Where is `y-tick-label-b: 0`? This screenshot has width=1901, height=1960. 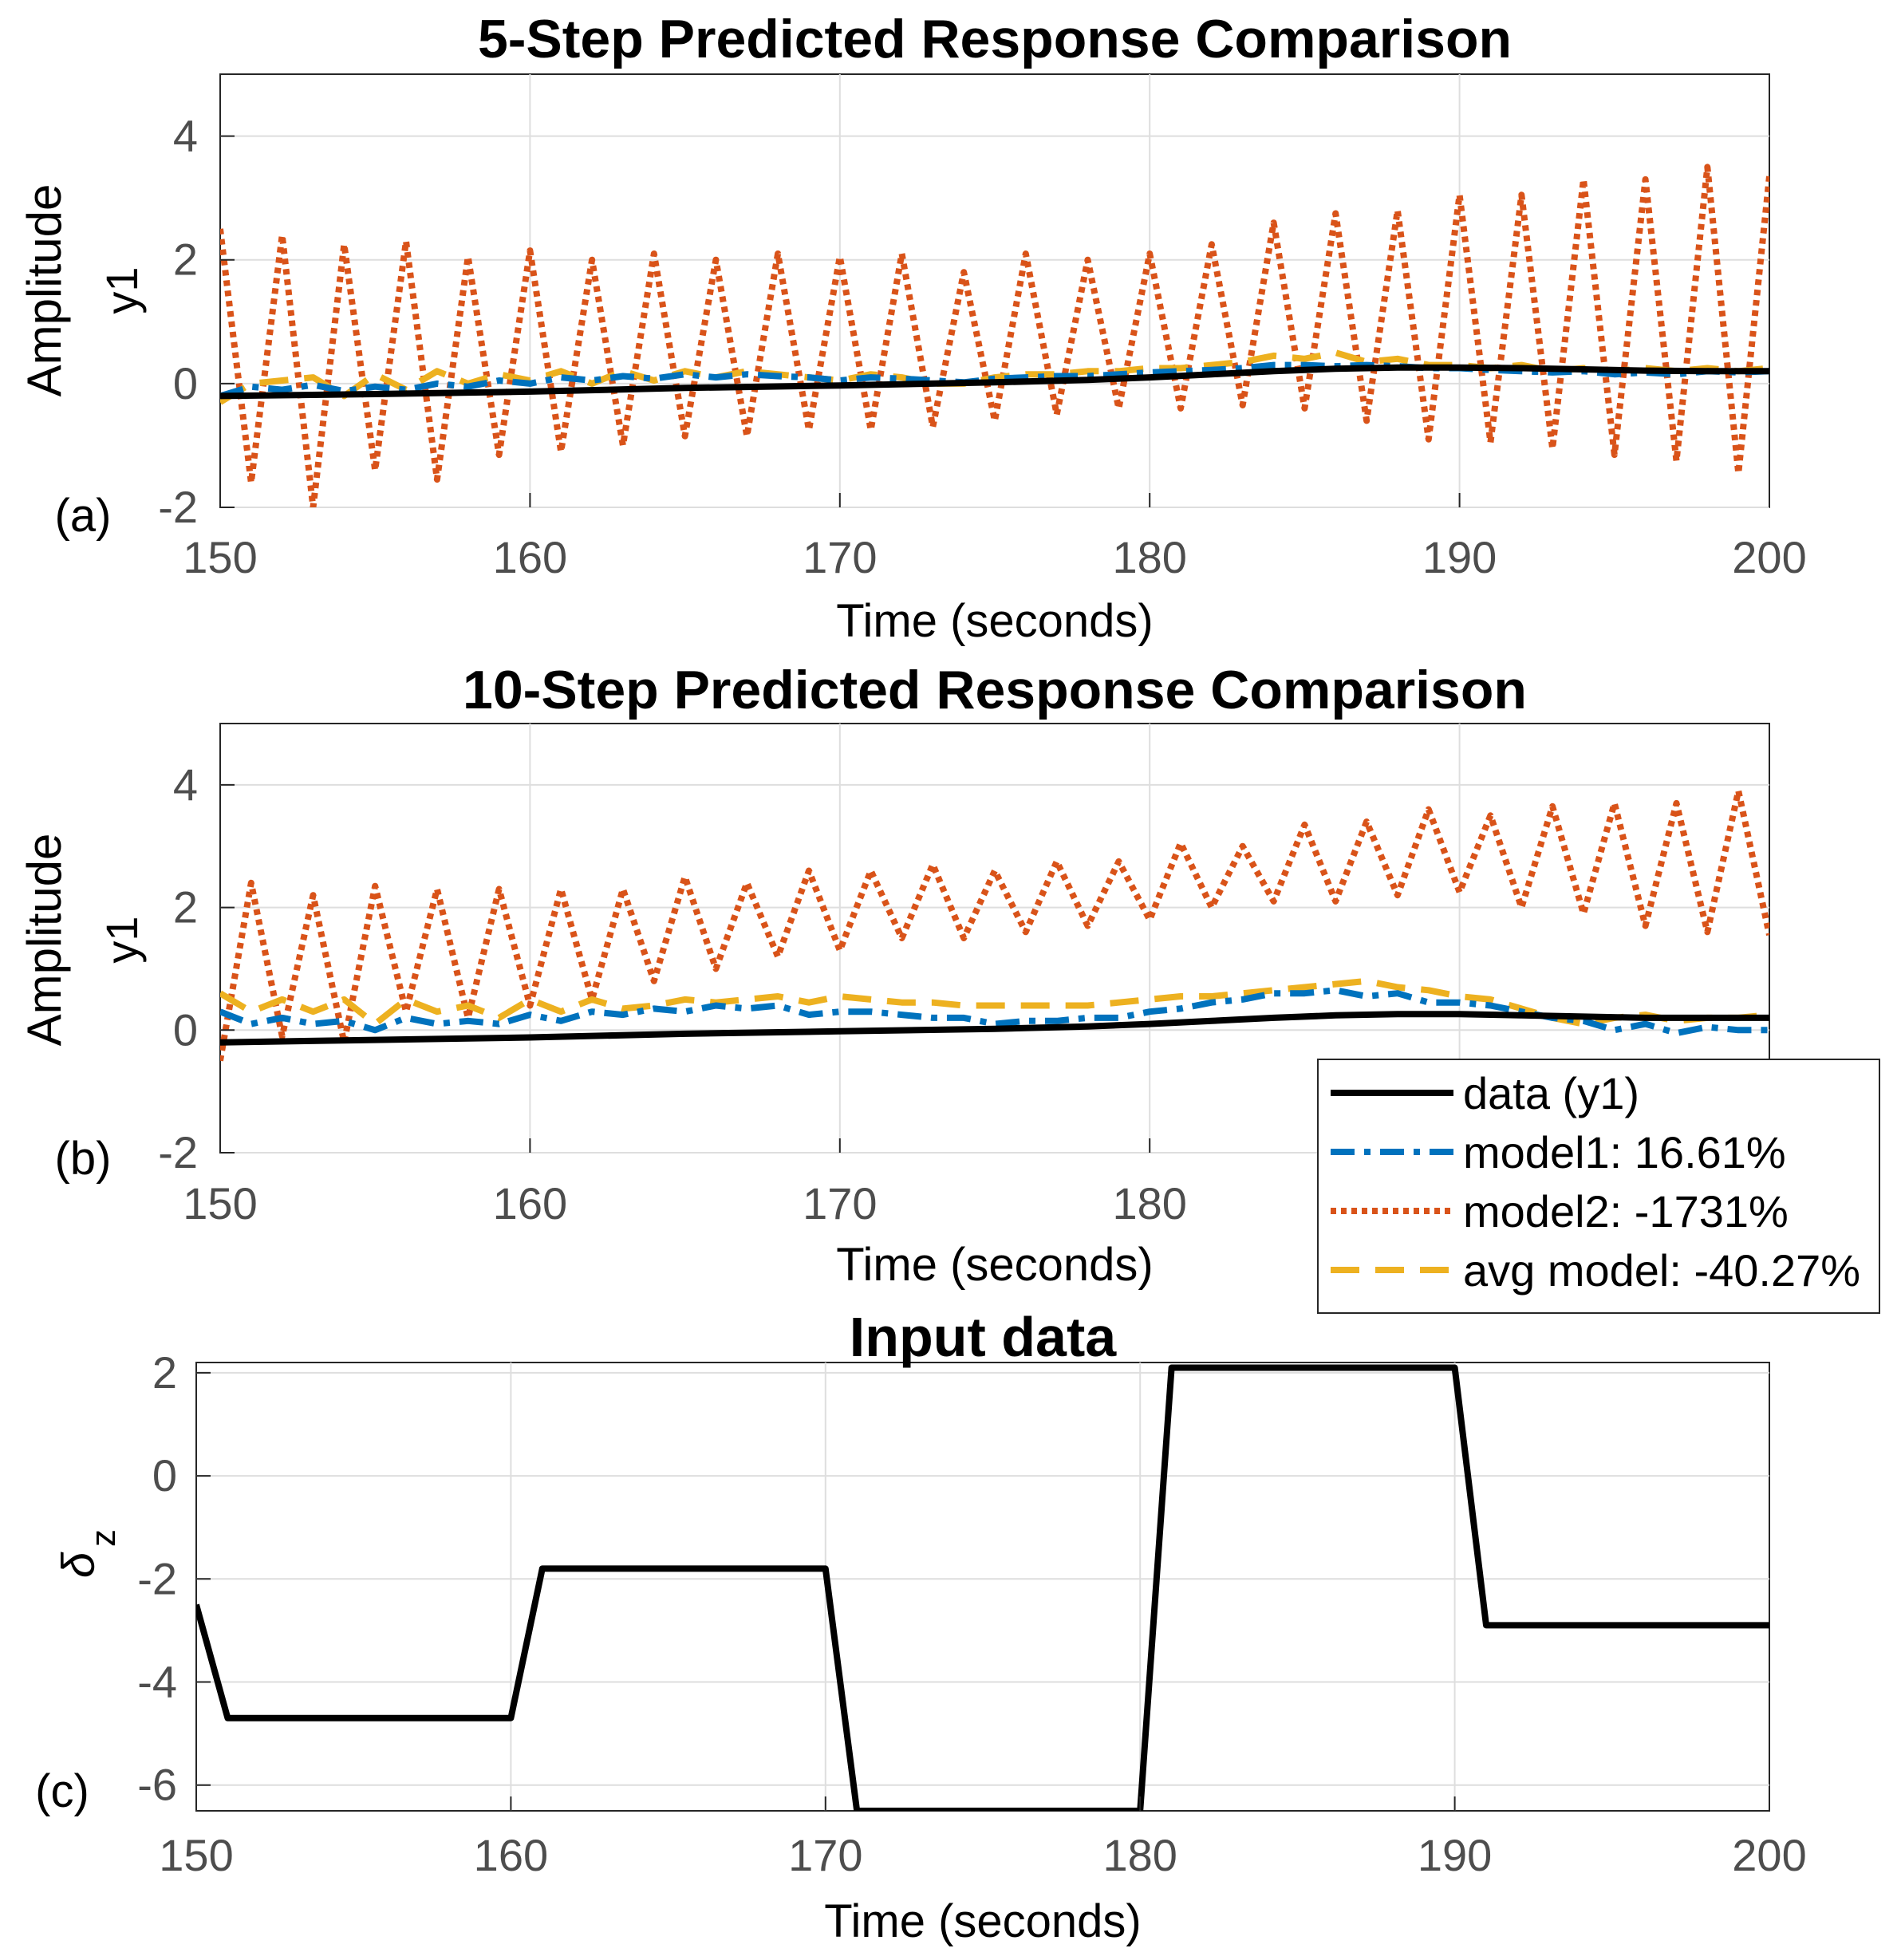 y-tick-label-b: 0 is located at coordinates (185, 1029).